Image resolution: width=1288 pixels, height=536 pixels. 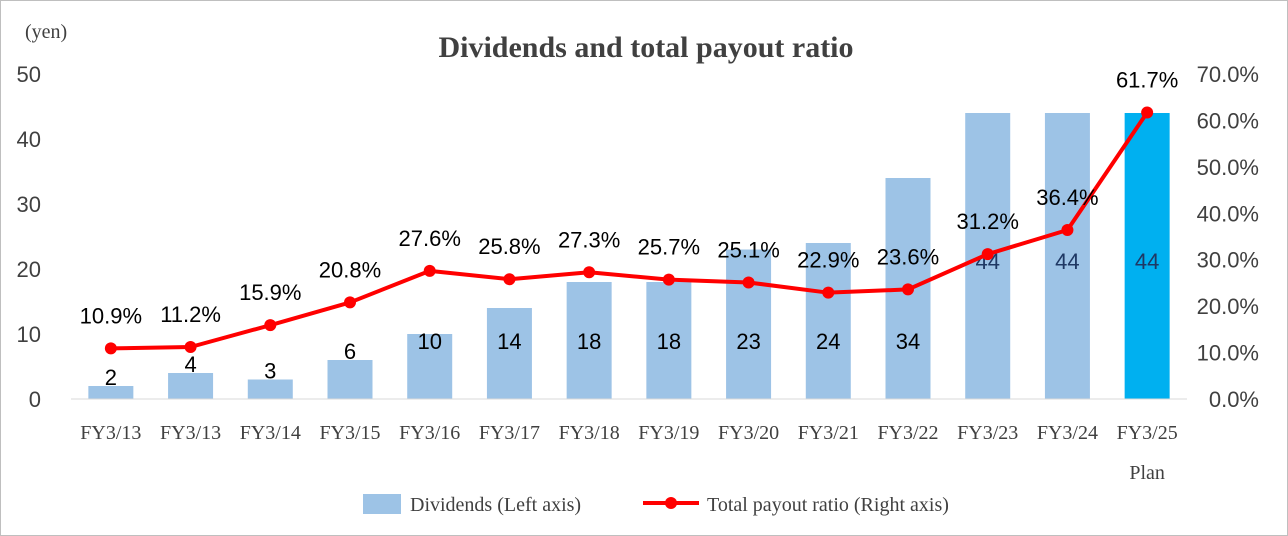 I want to click on x-axis-label: FY3/22, so click(x=907, y=433).